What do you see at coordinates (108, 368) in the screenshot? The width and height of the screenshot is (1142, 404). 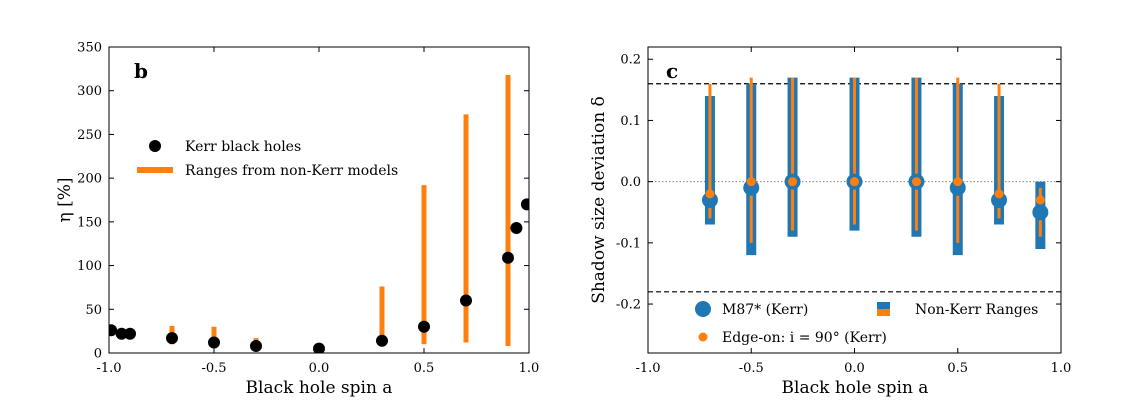 I see `panel-b-xtick-label: -1.0` at bounding box center [108, 368].